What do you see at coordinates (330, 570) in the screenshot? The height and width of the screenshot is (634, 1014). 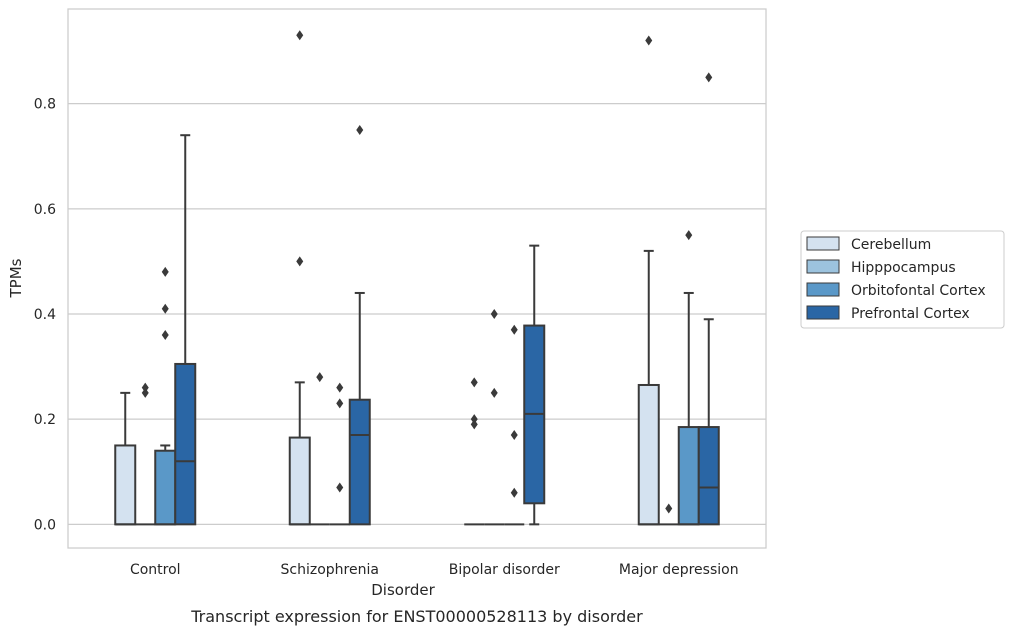 I see `x-tick-label: Schizophrenia` at bounding box center [330, 570].